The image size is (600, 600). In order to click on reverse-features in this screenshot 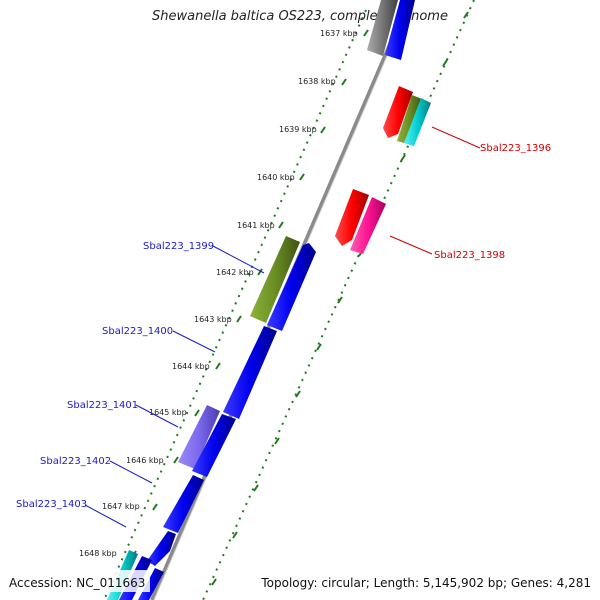, I will do `click(383, 170)`.